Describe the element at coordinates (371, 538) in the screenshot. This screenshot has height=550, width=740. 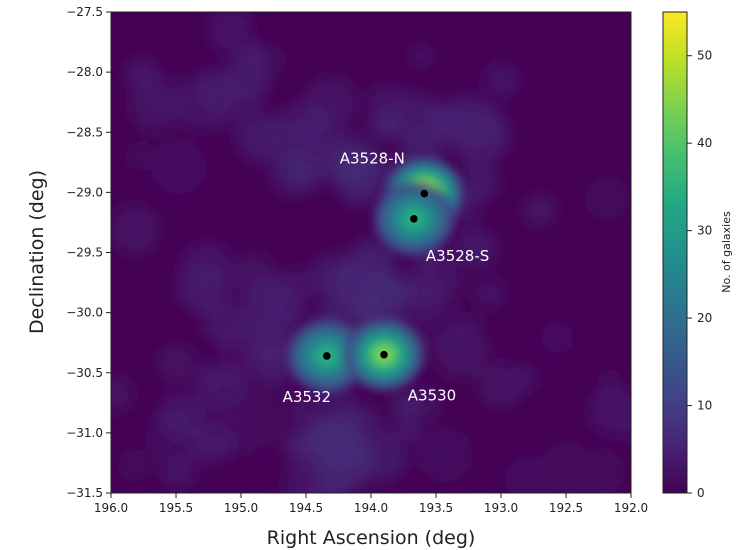
I see `x-axis-label: Right Ascension (deg)` at that location.